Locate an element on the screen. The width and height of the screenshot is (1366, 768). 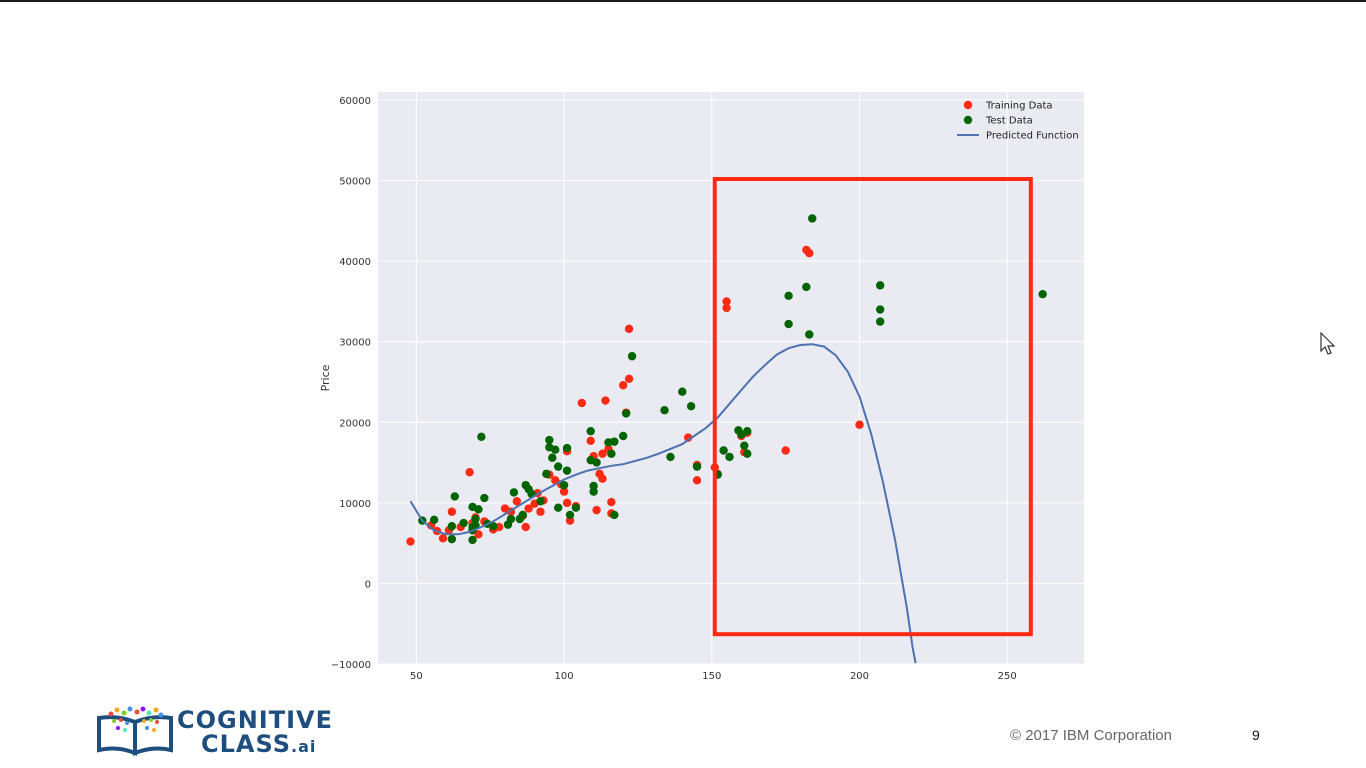
x-tick-label: 250 is located at coordinates (1007, 676).